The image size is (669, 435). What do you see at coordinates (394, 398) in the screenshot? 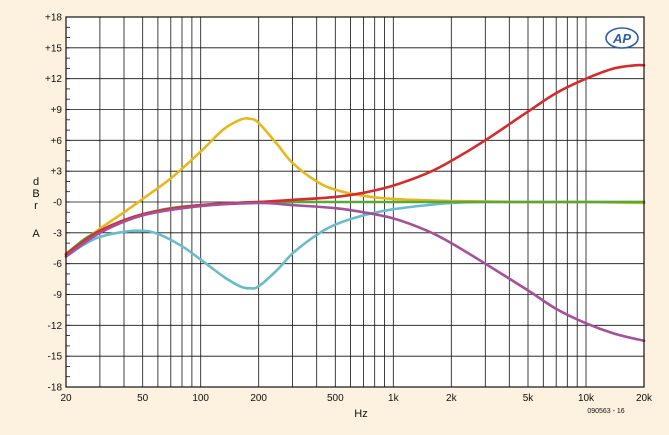
I see `x-tick-label: 1k` at bounding box center [394, 398].